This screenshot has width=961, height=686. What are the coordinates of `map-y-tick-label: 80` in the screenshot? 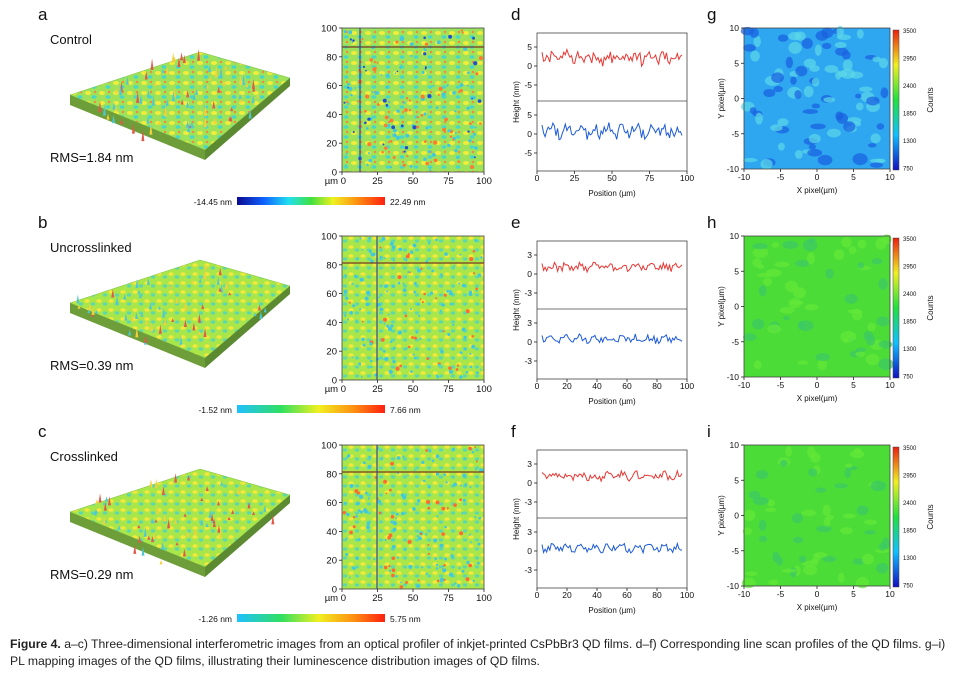 It's located at (331, 474).